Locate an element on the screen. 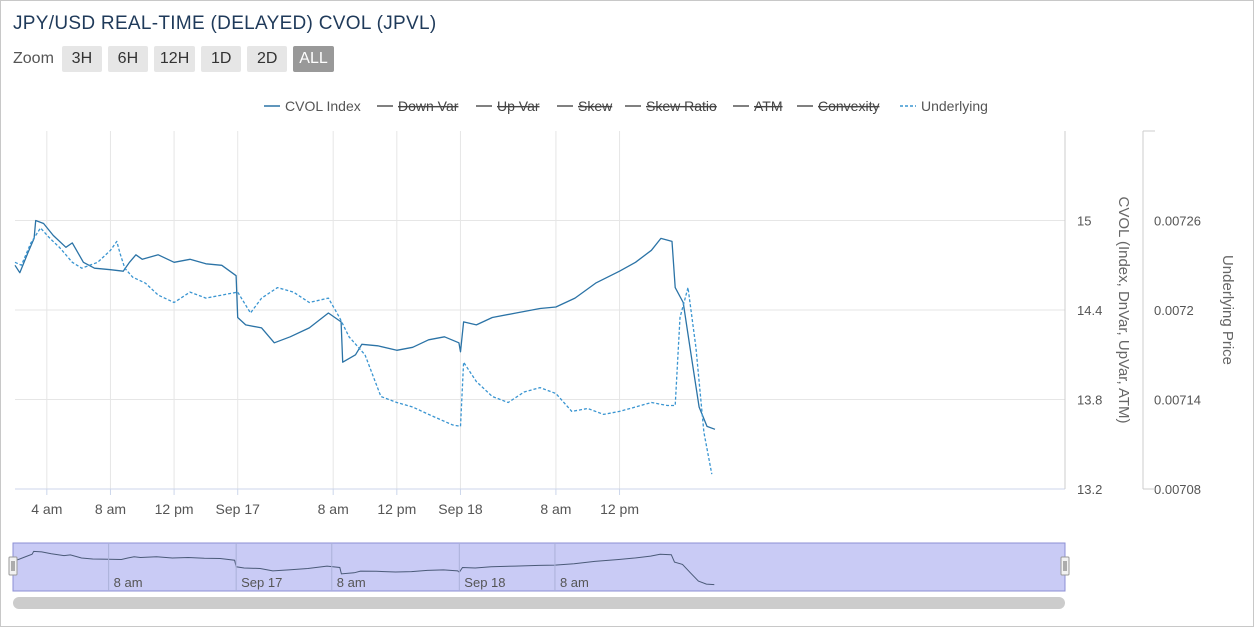  zoom-control: Zoom 3H 6H 12H 1D 2D ALL is located at coordinates (173, 59).